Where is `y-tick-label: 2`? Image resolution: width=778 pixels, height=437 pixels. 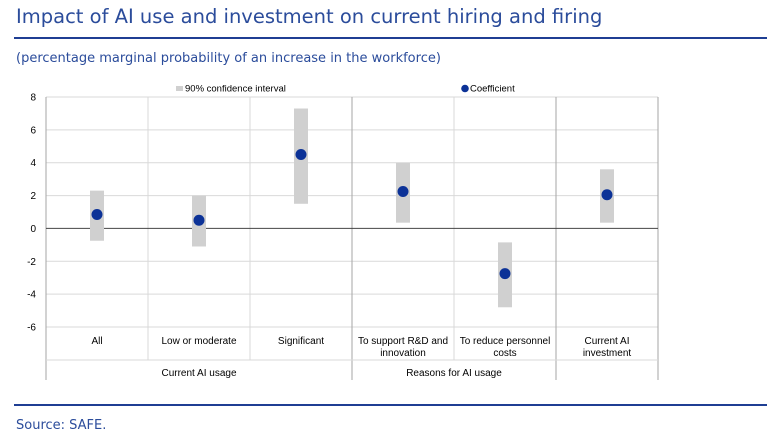 y-tick-label: 2 is located at coordinates (33, 196).